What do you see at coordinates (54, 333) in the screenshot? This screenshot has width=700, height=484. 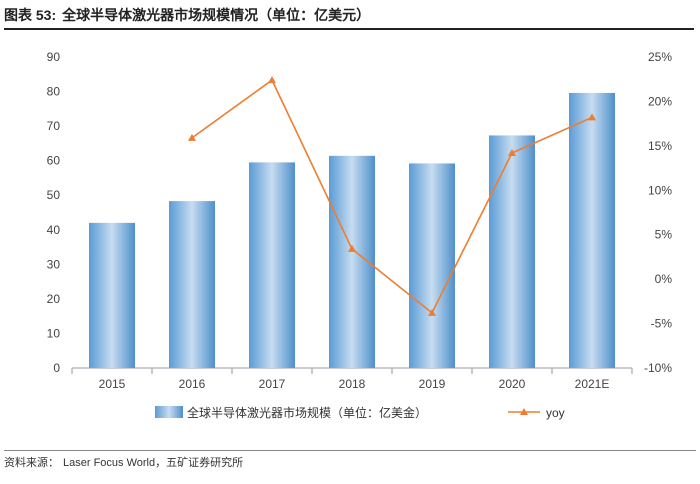 I see `y-left-tick-label: 10` at bounding box center [54, 333].